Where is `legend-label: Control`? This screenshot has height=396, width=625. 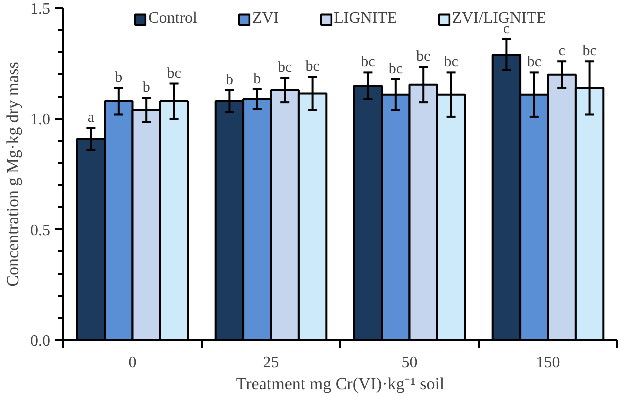 legend-label: Control is located at coordinates (173, 19).